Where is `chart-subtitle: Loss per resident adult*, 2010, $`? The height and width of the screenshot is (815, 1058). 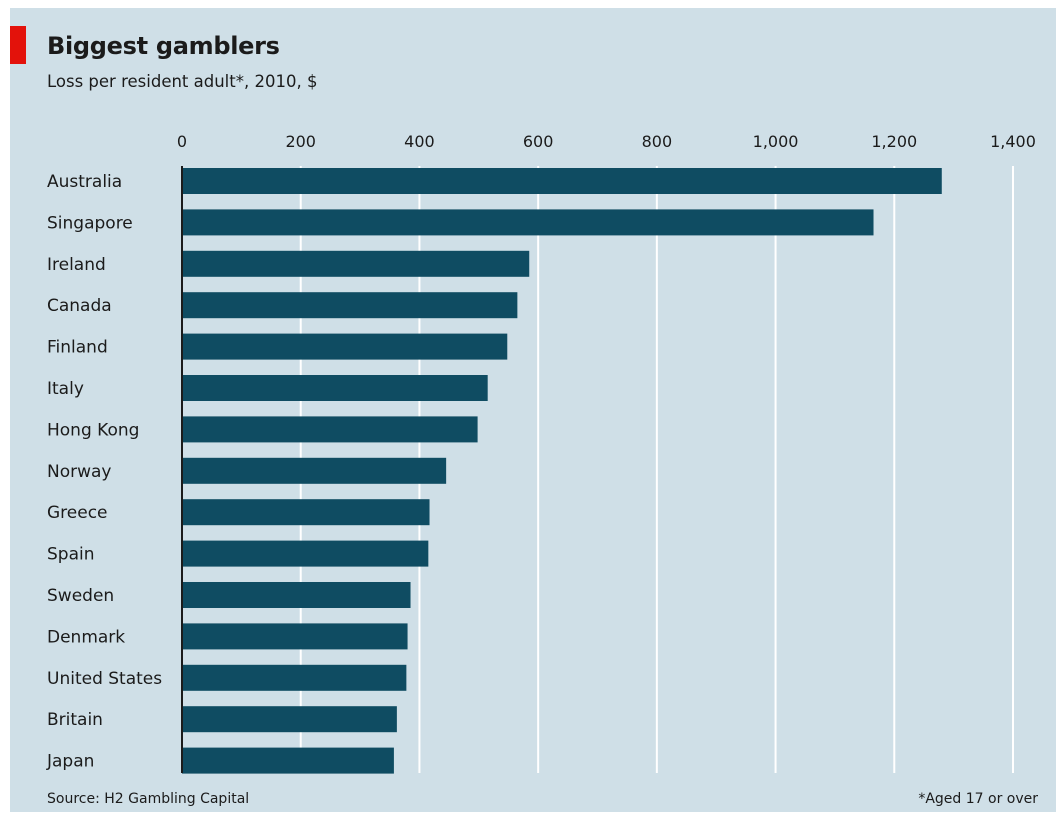 chart-subtitle: Loss per resident adult*, 2010, $ is located at coordinates (182, 81).